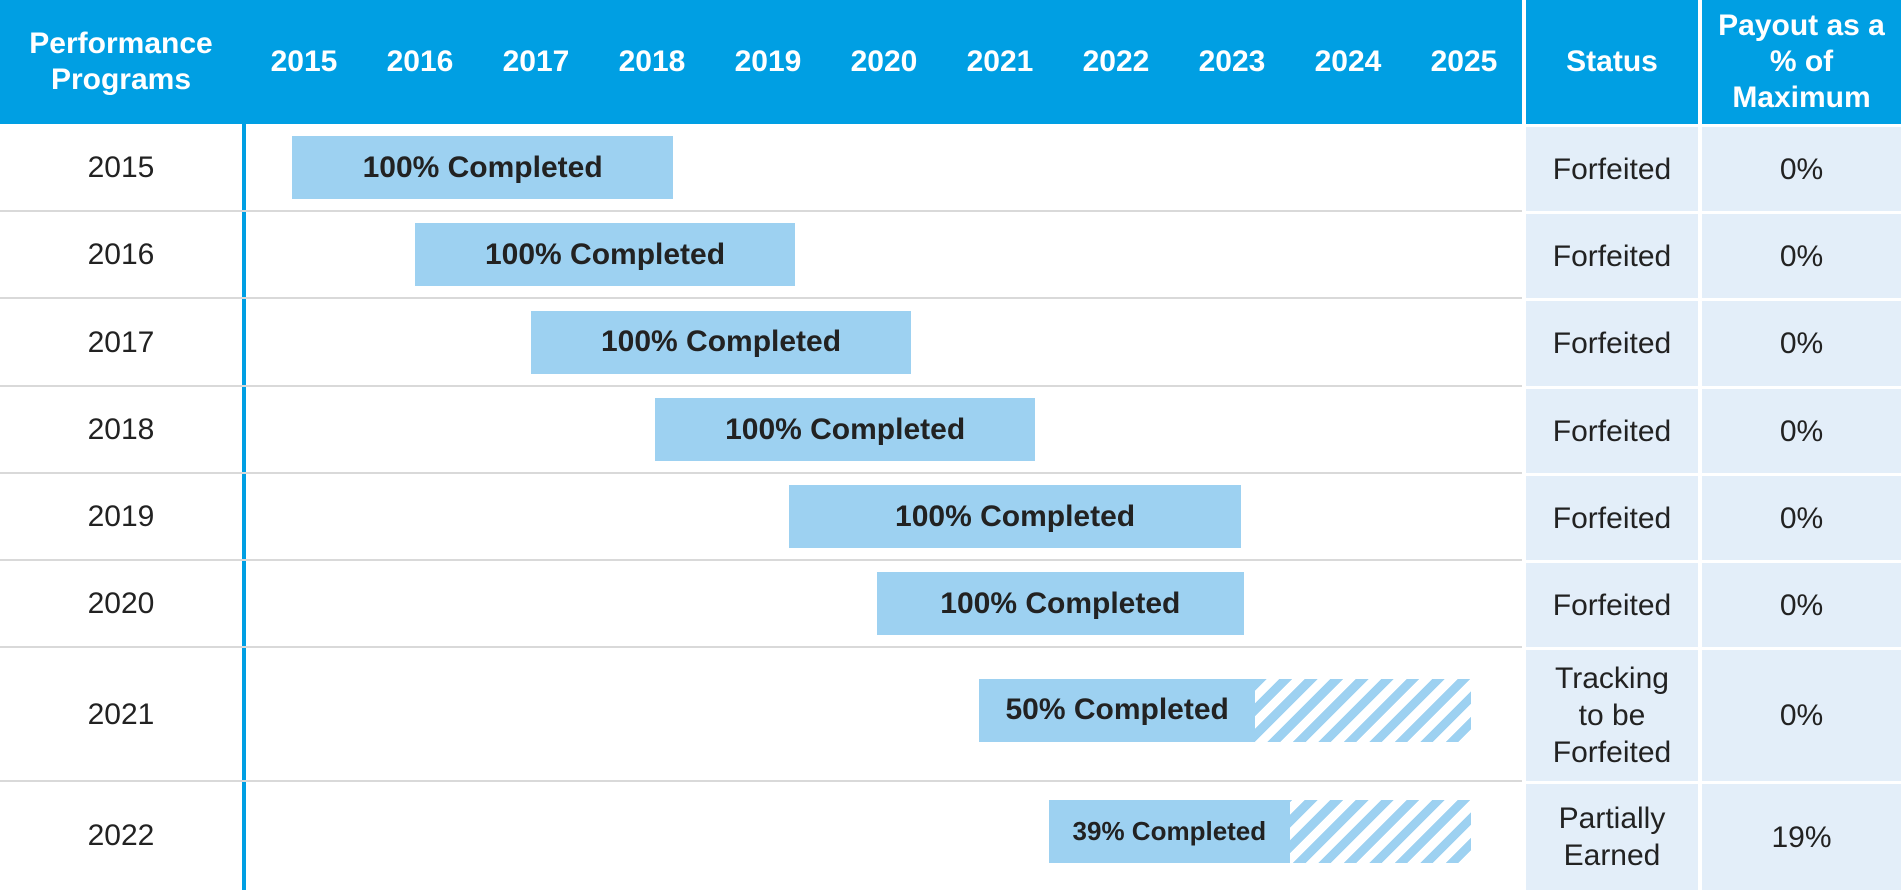 The height and width of the screenshot is (890, 1901). I want to click on x-tick-label: 2022, so click(1116, 61).